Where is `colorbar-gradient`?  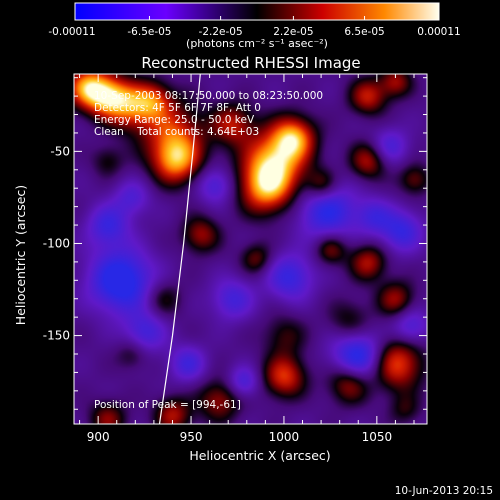 colorbar-gradient is located at coordinates (257, 11).